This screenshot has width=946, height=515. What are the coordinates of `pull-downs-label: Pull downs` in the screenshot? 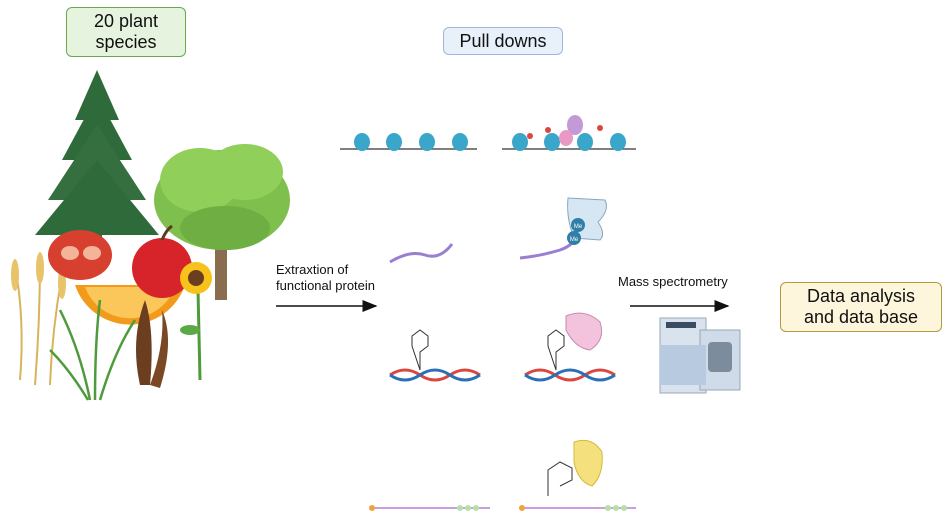 It's located at (503, 40).